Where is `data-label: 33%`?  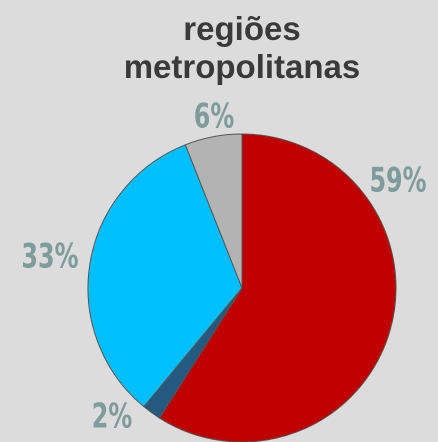
data-label: 33% is located at coordinates (49, 256).